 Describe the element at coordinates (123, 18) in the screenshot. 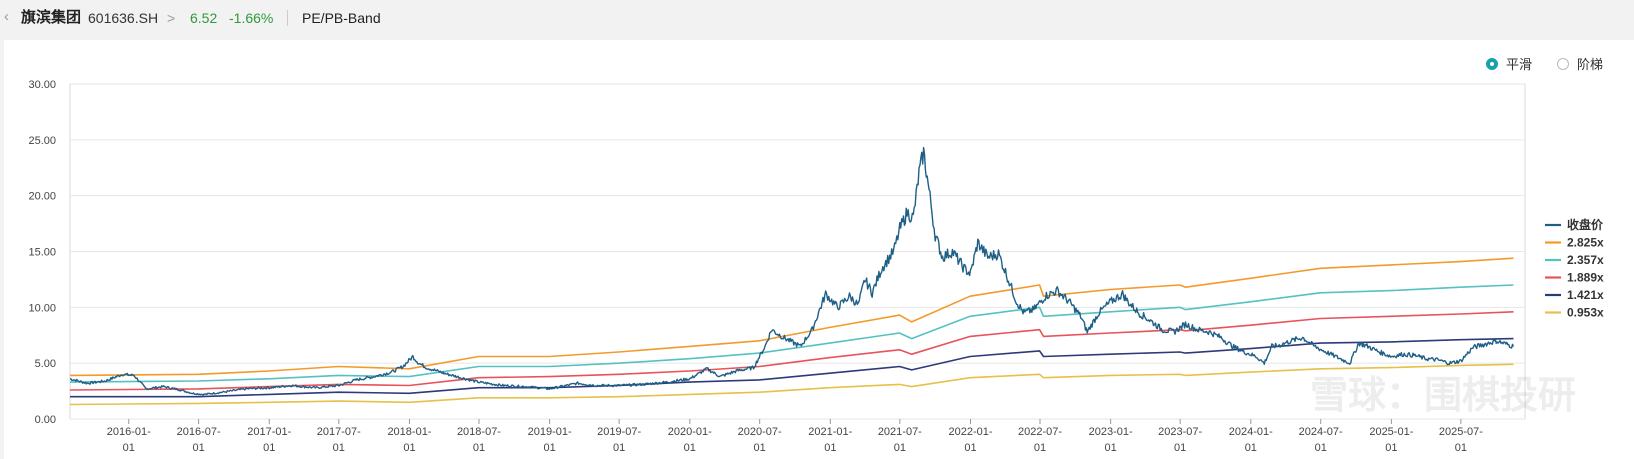

I see `stock-code: 601636.SH` at that location.